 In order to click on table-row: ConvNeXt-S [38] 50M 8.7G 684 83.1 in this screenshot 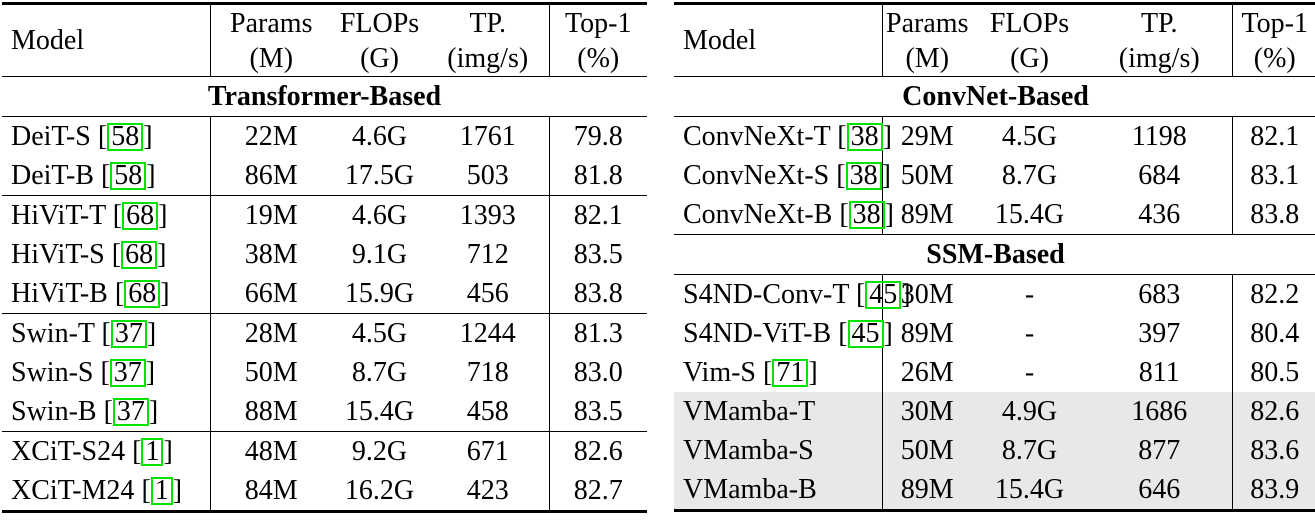, I will do `click(994, 175)`.